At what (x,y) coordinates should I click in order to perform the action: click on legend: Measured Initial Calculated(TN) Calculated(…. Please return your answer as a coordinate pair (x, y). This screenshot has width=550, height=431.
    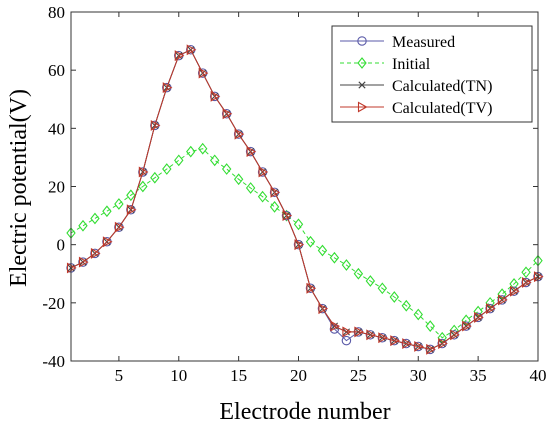
    Looking at the image, I should click on (432, 74).